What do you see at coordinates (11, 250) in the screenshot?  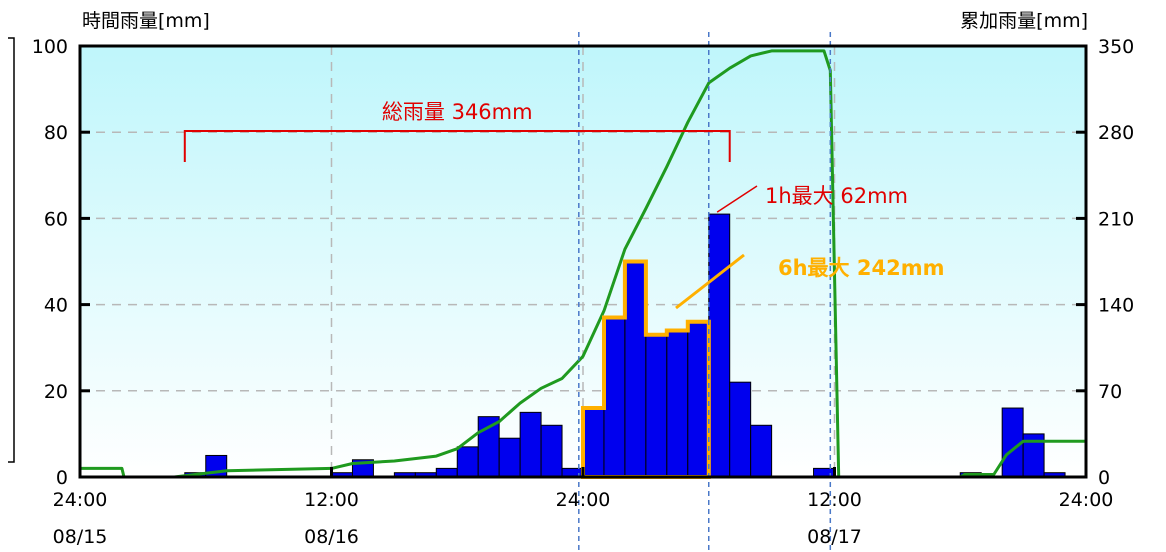 I see `left-edge-frame` at bounding box center [11, 250].